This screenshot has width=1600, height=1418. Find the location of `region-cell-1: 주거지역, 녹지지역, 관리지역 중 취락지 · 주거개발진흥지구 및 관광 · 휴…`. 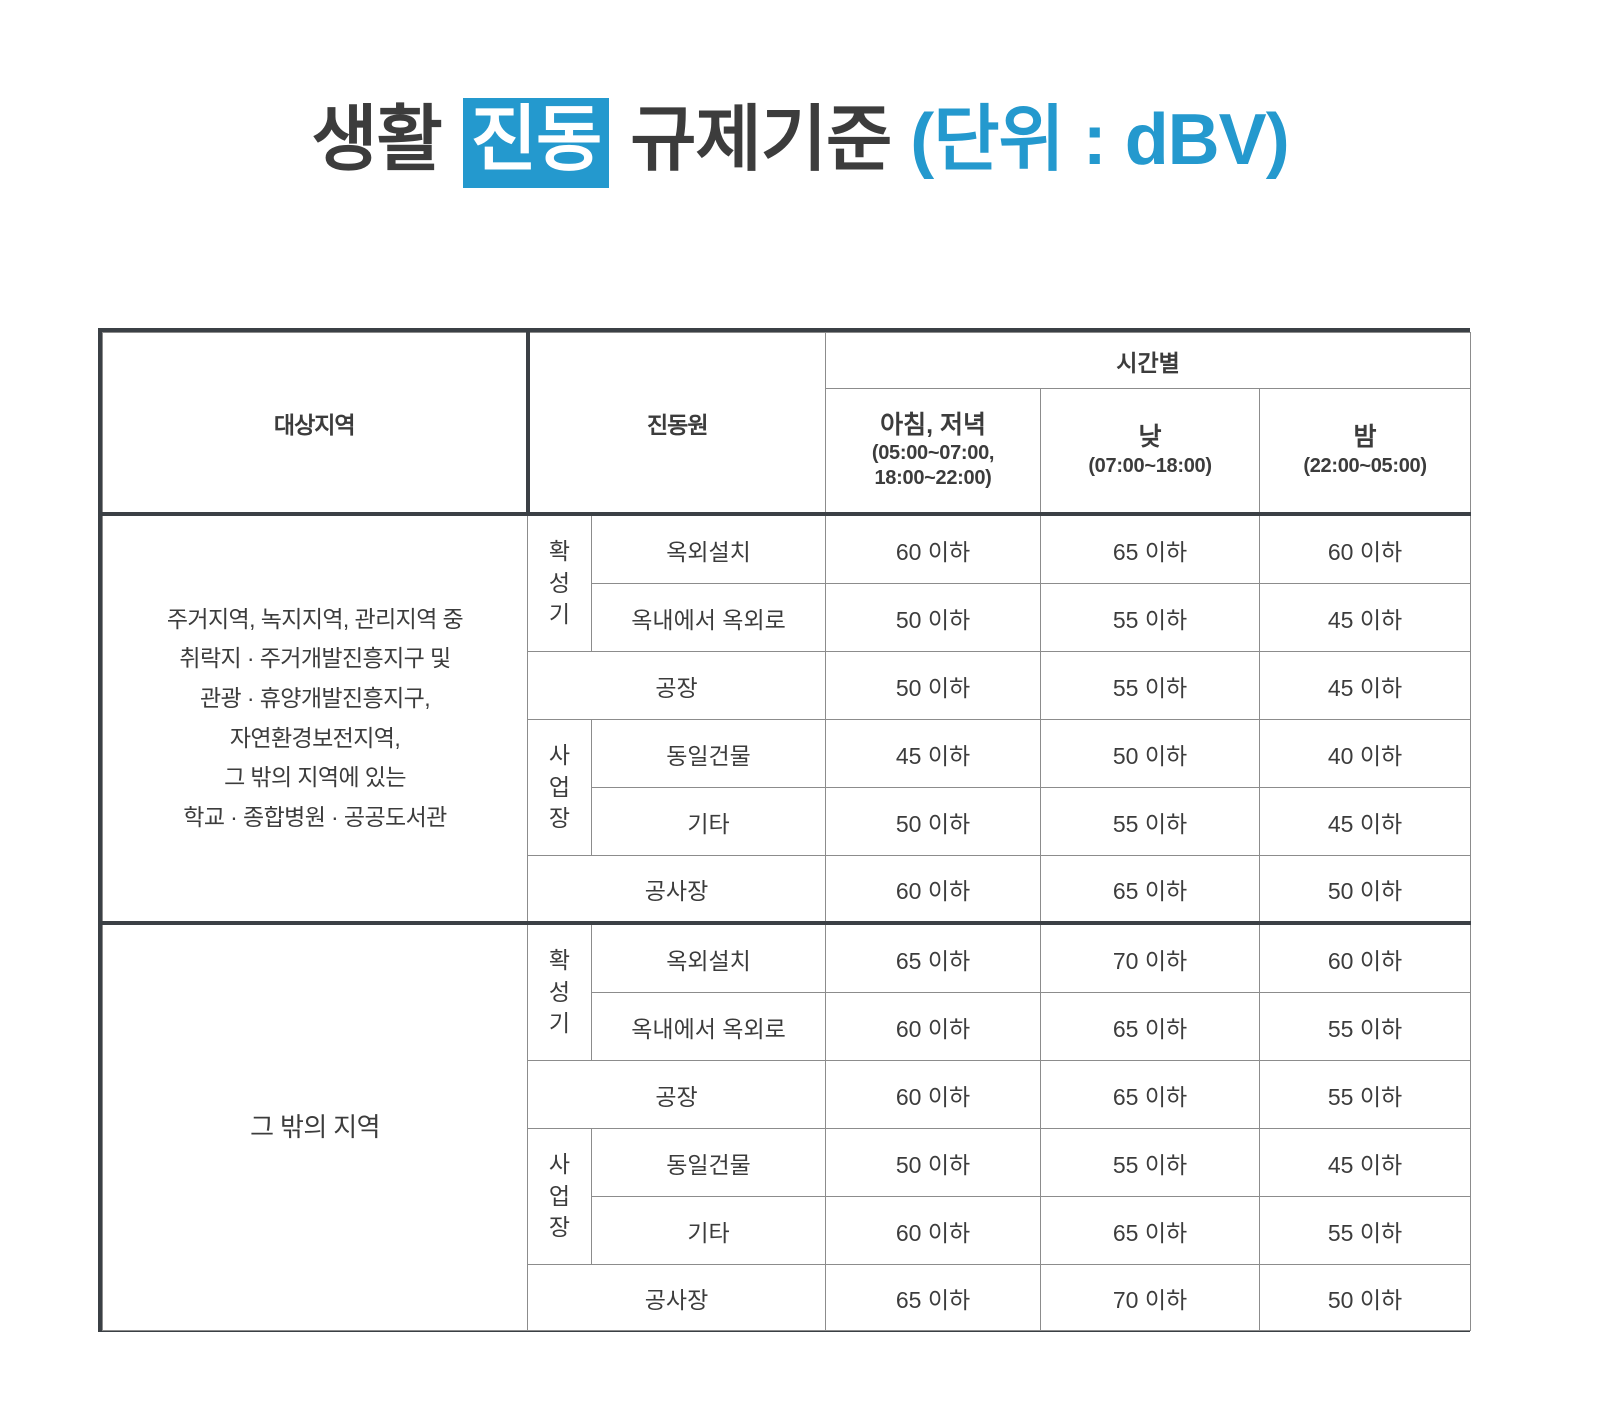

region-cell-1: 주거지역, 녹지지역, 관리지역 중 취락지 · 주거개발진흥지구 및 관광 · 휴… is located at coordinates (315, 719).